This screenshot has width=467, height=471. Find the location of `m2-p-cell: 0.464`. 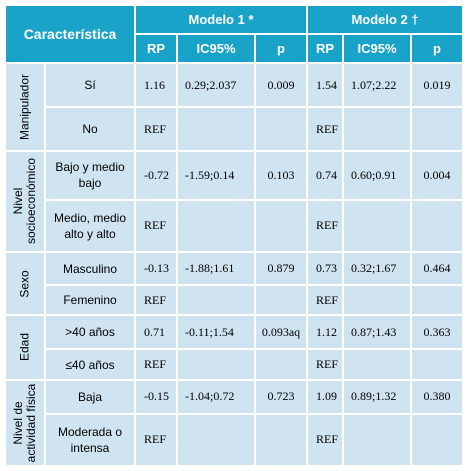

m2-p-cell: 0.464 is located at coordinates (437, 269).